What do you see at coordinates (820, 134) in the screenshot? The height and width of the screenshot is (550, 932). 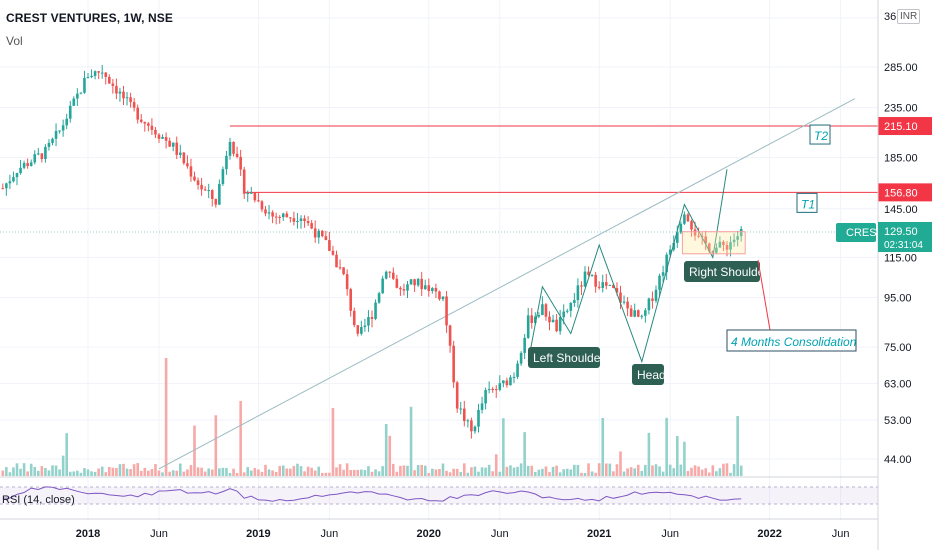 I see `target-box-t2` at bounding box center [820, 134].